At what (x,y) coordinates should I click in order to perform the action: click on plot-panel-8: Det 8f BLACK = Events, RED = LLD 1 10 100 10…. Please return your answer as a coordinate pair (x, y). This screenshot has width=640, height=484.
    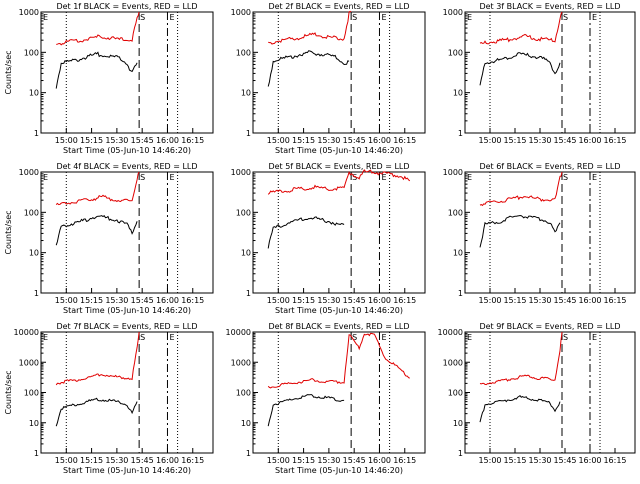
    Looking at the image, I should click on (326, 398).